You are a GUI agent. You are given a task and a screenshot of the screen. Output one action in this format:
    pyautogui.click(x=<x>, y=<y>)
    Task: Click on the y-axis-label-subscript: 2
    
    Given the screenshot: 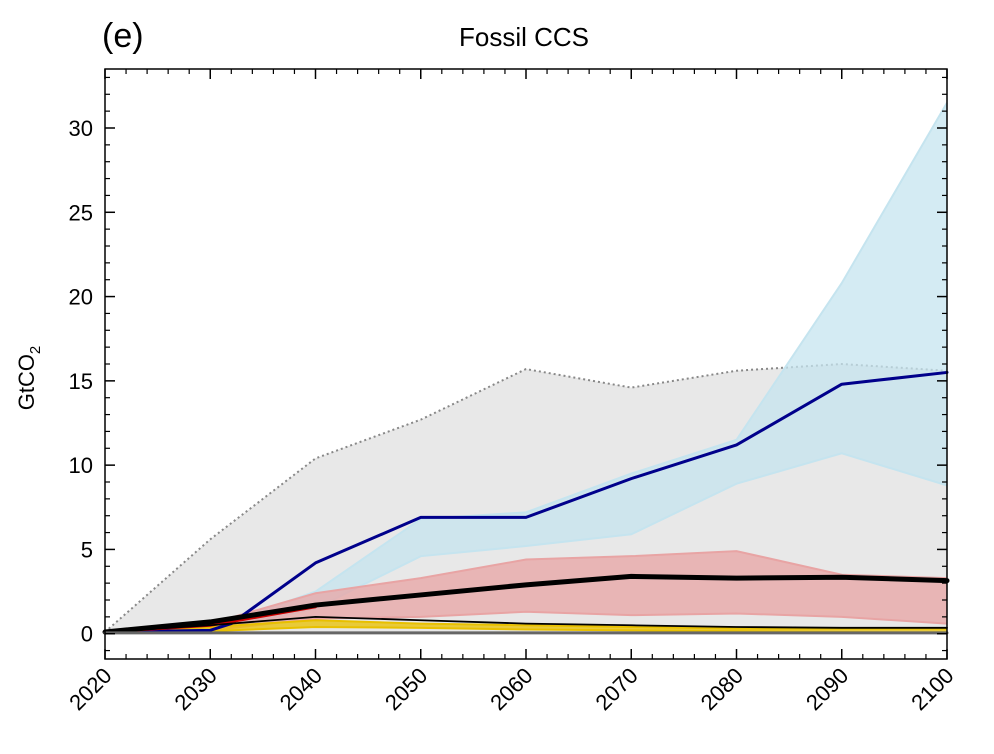 What is the action you would take?
    pyautogui.click(x=35, y=350)
    